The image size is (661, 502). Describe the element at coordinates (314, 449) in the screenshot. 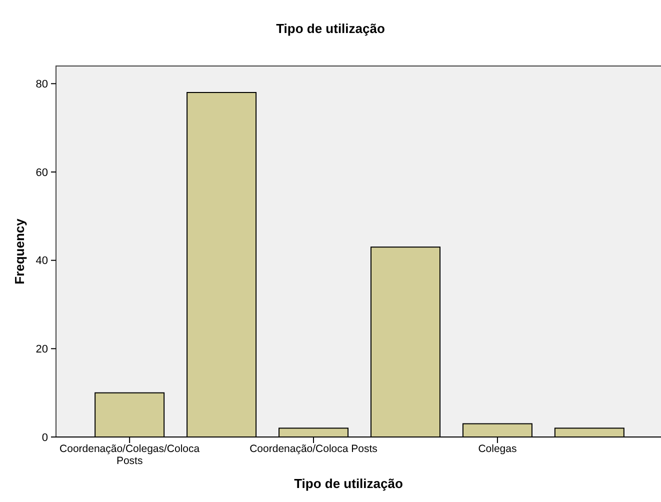

I see `x-tick-label: Coordenação/Coloca Posts` at that location.